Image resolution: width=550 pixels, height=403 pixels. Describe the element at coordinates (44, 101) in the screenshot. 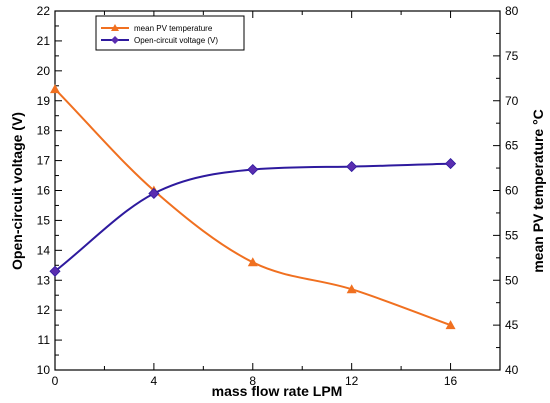

I see `y-left-tick-label-9: 19` at that location.